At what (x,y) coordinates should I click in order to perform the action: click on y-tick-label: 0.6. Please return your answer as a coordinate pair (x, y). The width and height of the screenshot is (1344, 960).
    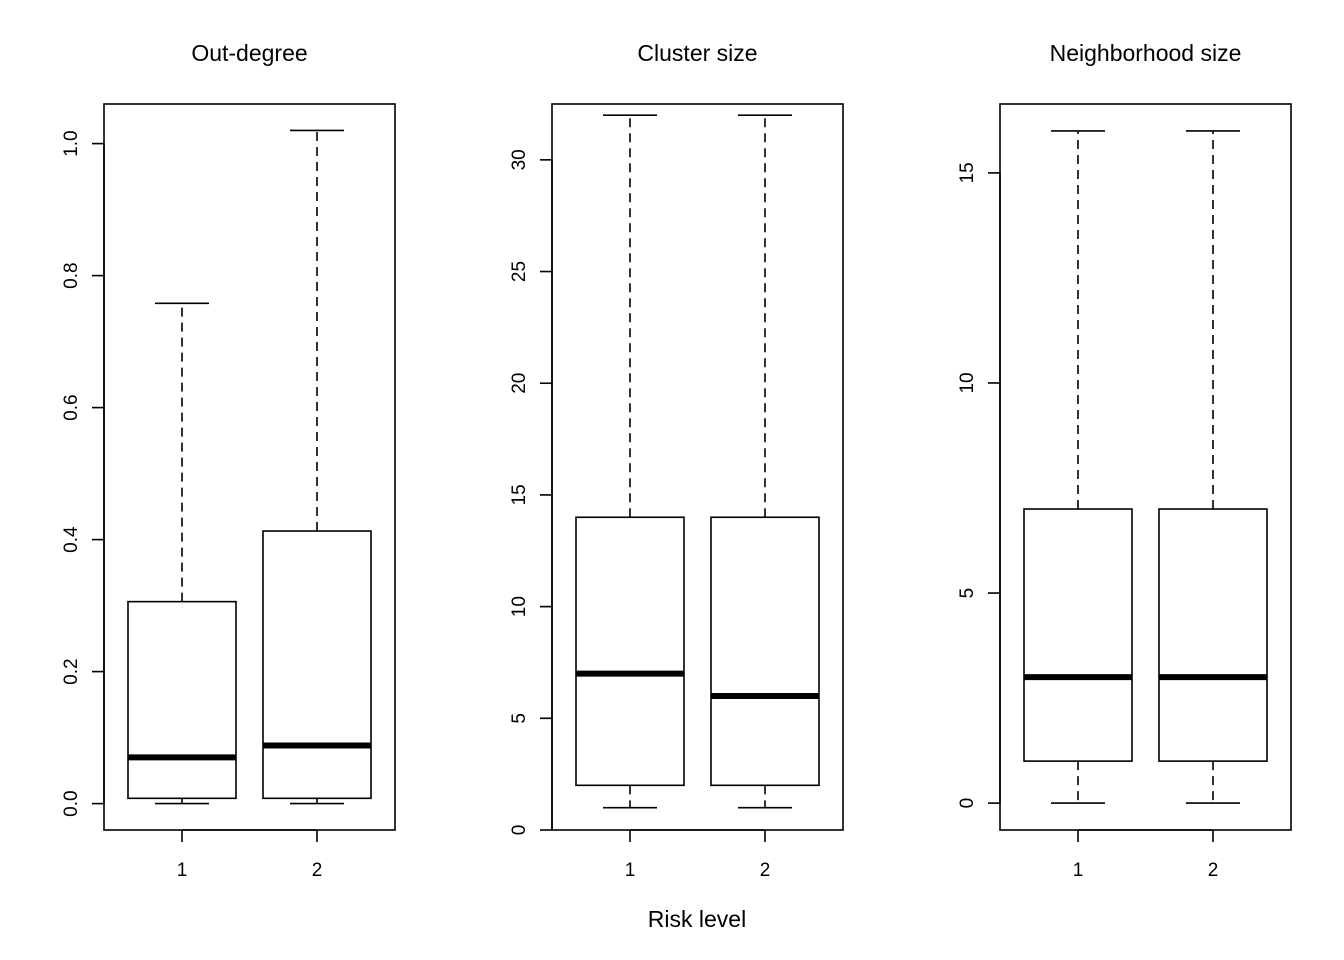
    Looking at the image, I should click on (71, 407).